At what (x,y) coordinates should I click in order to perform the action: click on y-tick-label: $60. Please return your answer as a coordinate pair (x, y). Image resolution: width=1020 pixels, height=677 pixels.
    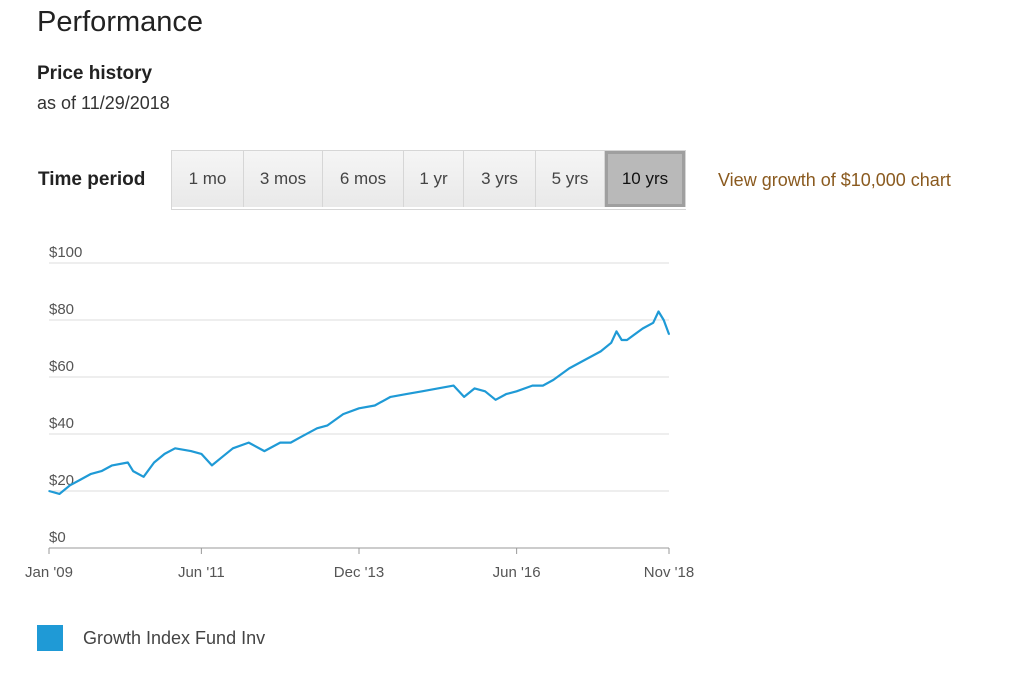
    Looking at the image, I should click on (61, 366).